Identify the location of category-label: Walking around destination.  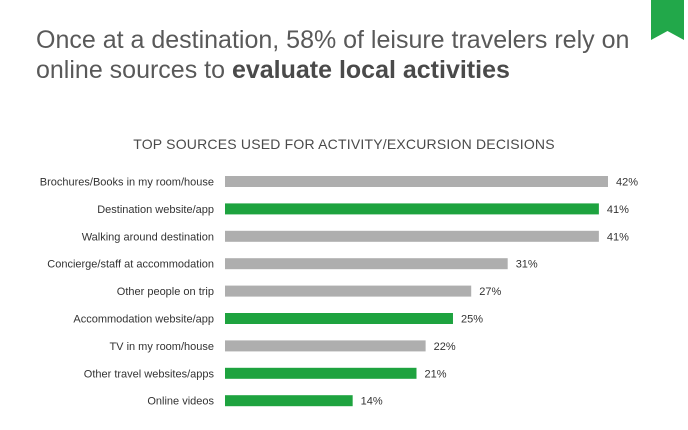
(148, 237).